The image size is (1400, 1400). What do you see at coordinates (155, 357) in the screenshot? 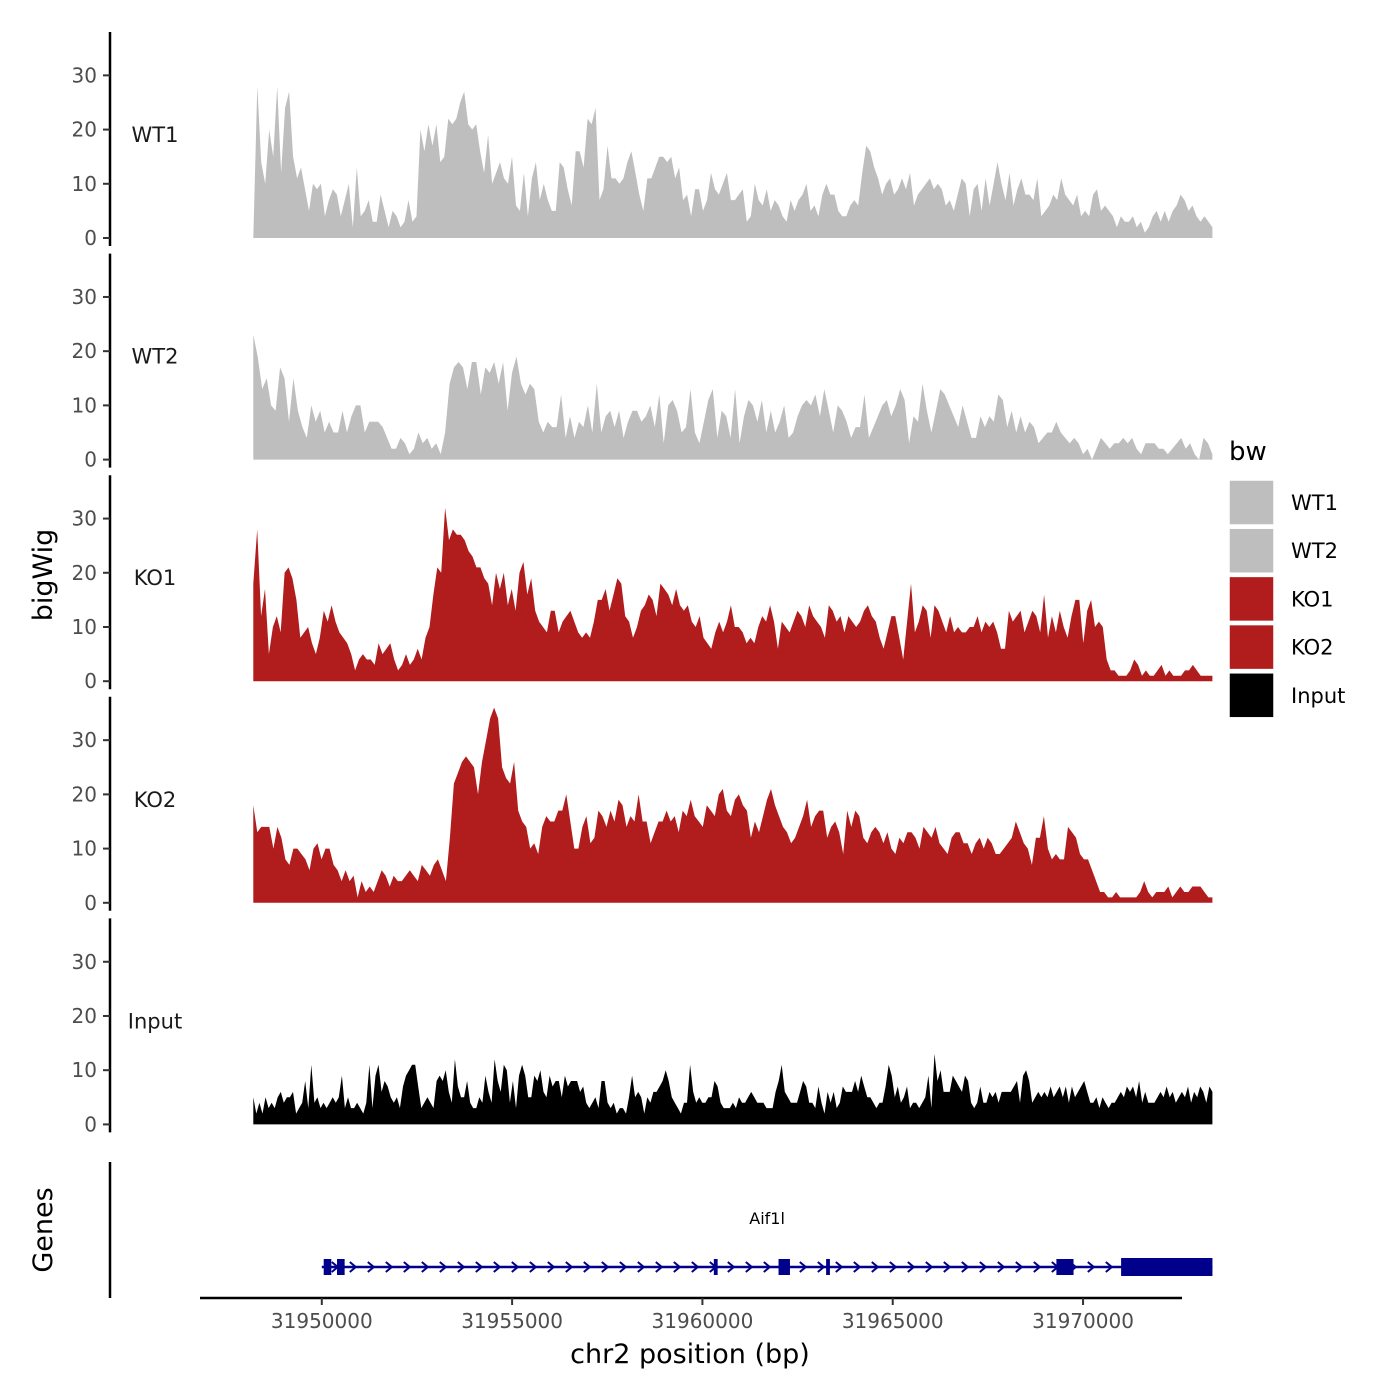
I see `panel-label-wt2: WT2` at bounding box center [155, 357].